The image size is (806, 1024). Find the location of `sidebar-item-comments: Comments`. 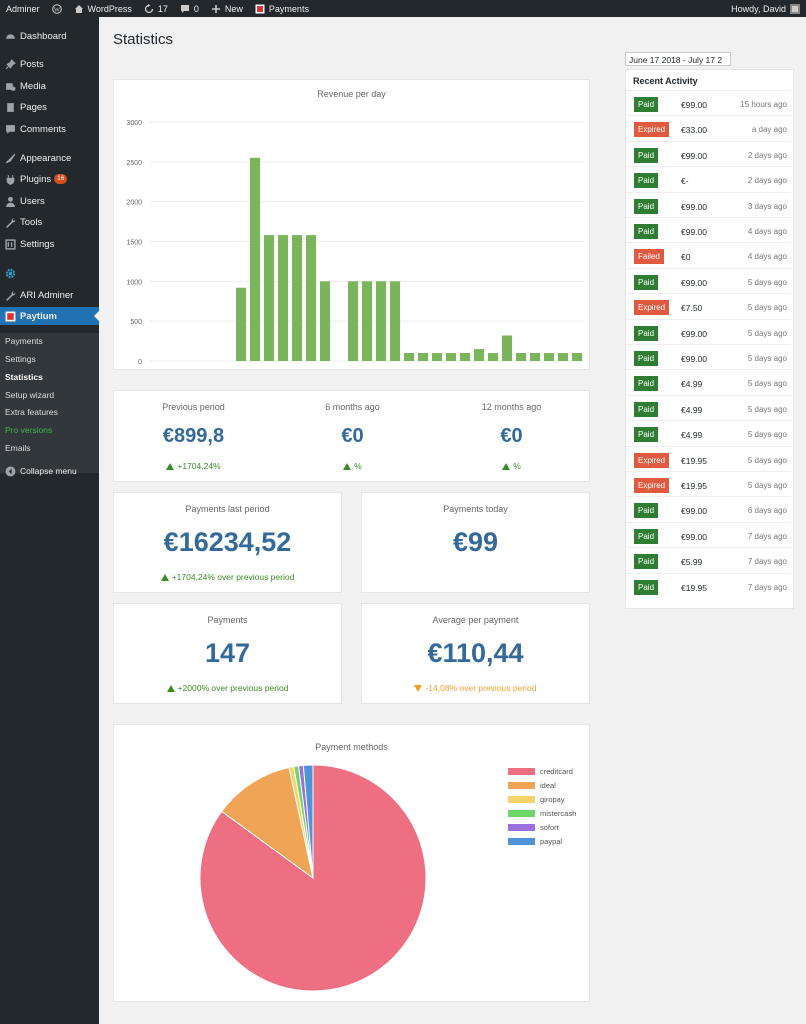

sidebar-item-comments: Comments is located at coordinates (49, 129).